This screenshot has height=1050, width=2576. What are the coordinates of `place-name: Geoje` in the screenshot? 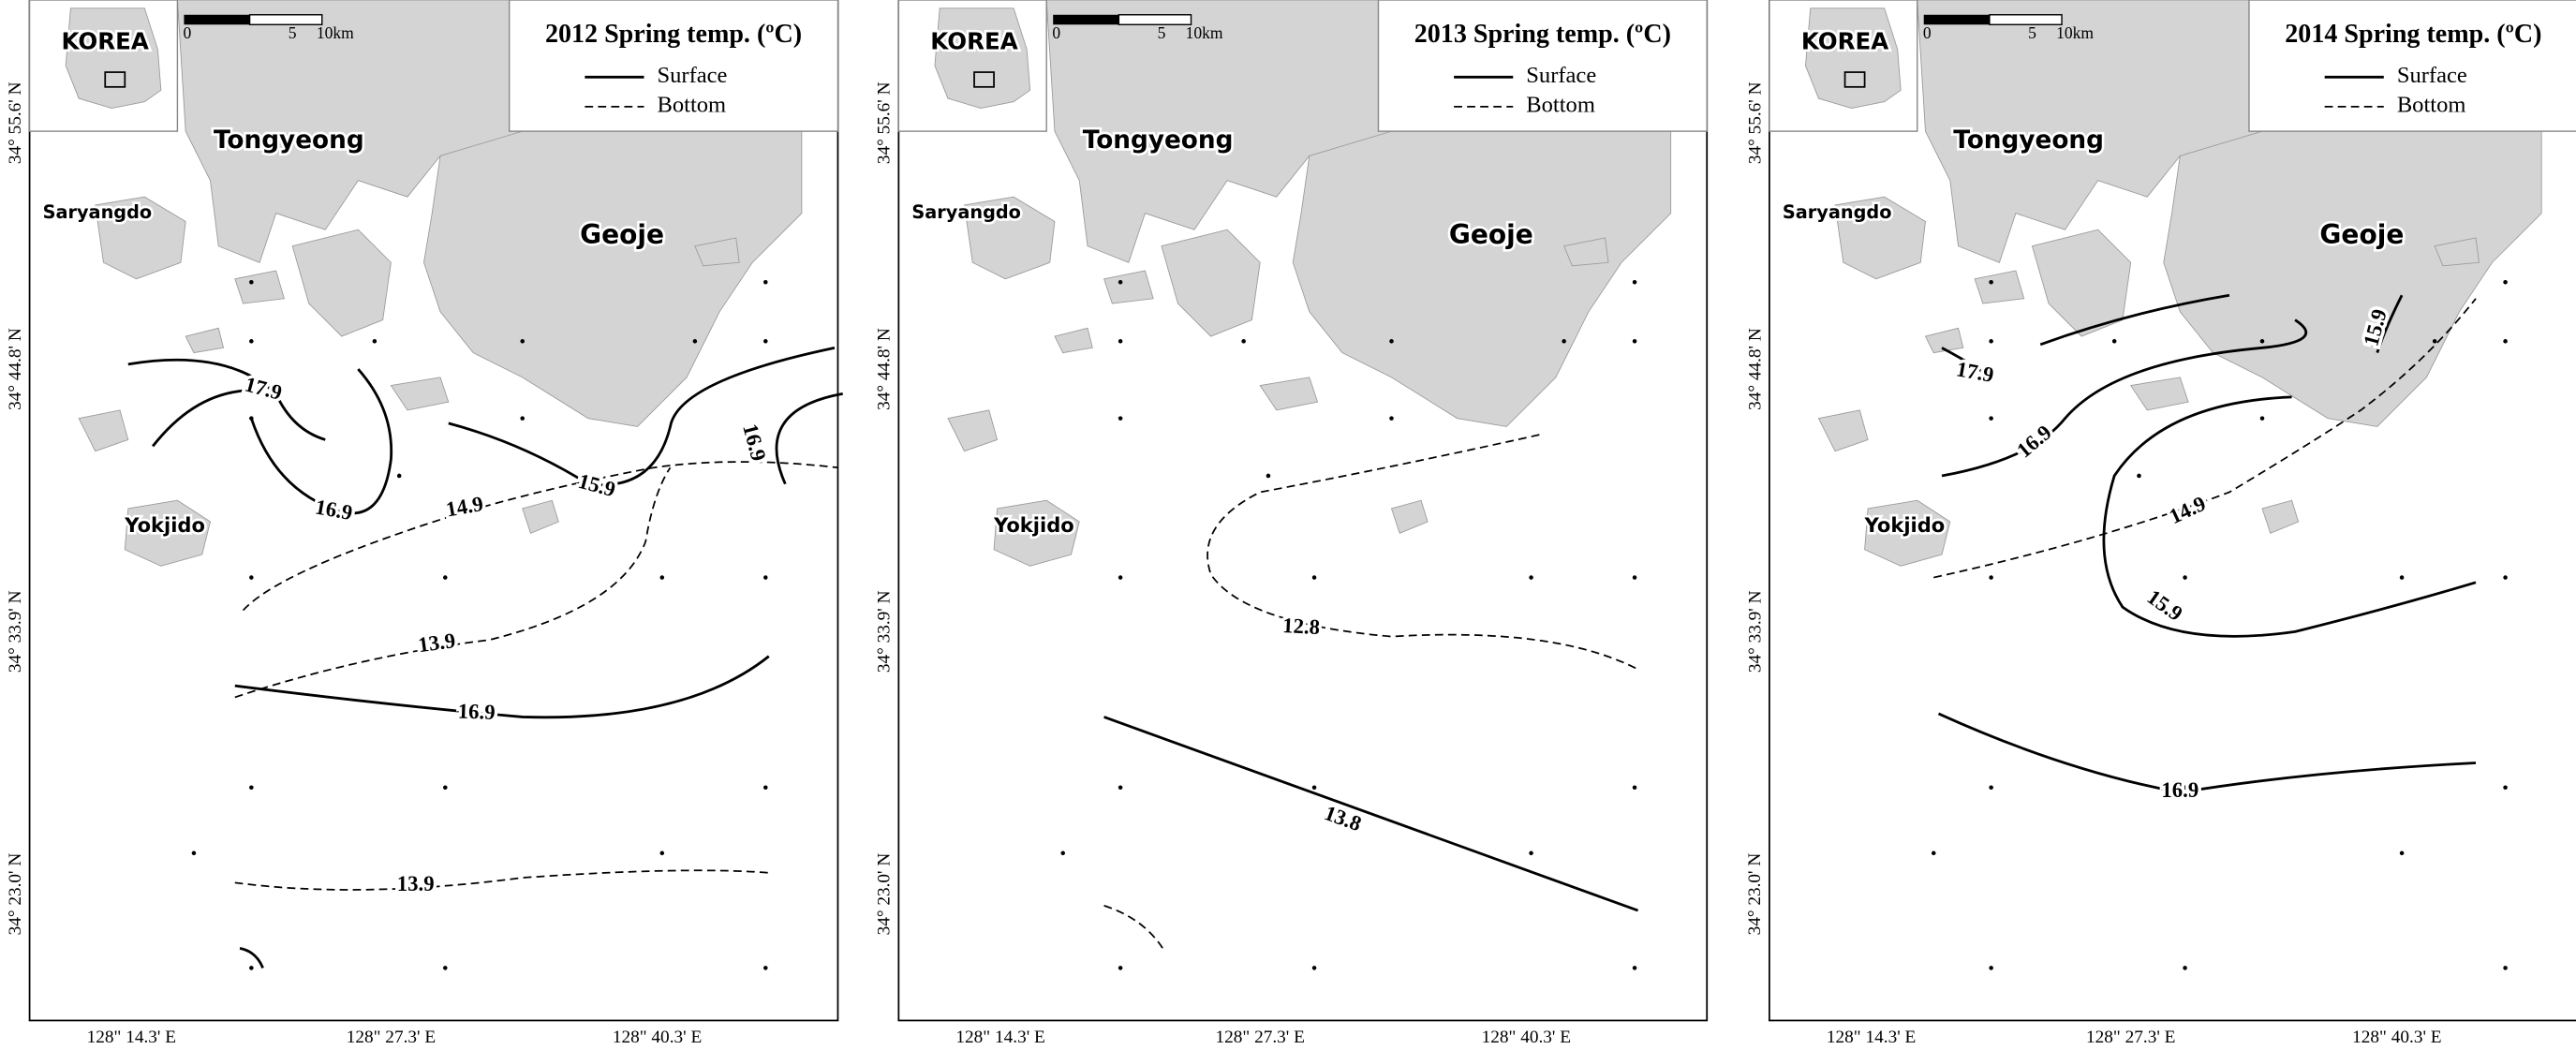 It's located at (2361, 235).